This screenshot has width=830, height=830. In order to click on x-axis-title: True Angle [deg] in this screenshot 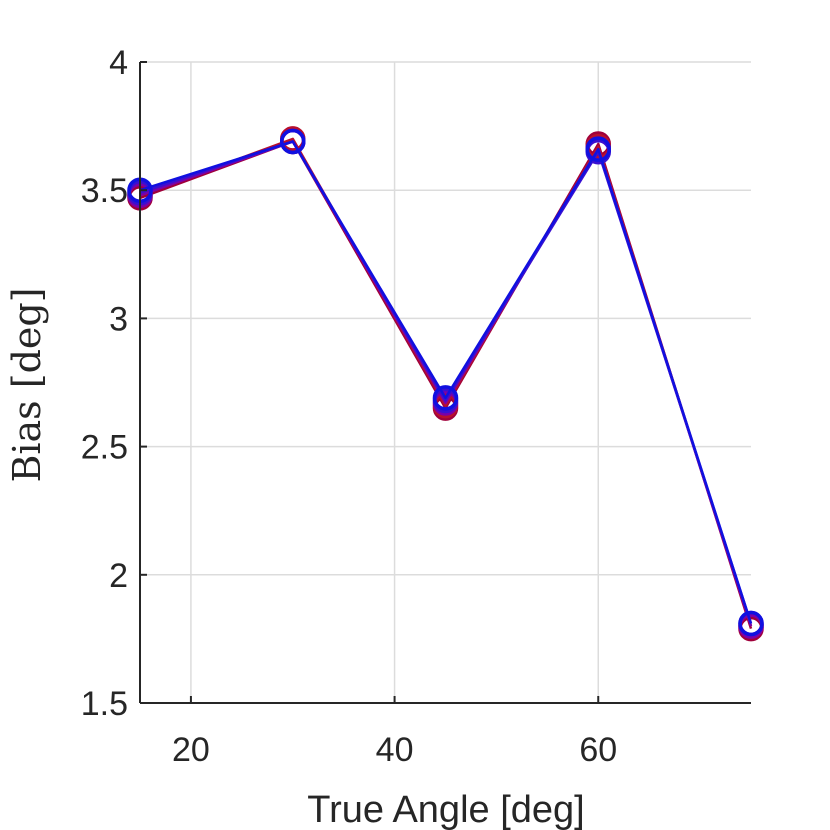, I will do `click(445, 809)`.